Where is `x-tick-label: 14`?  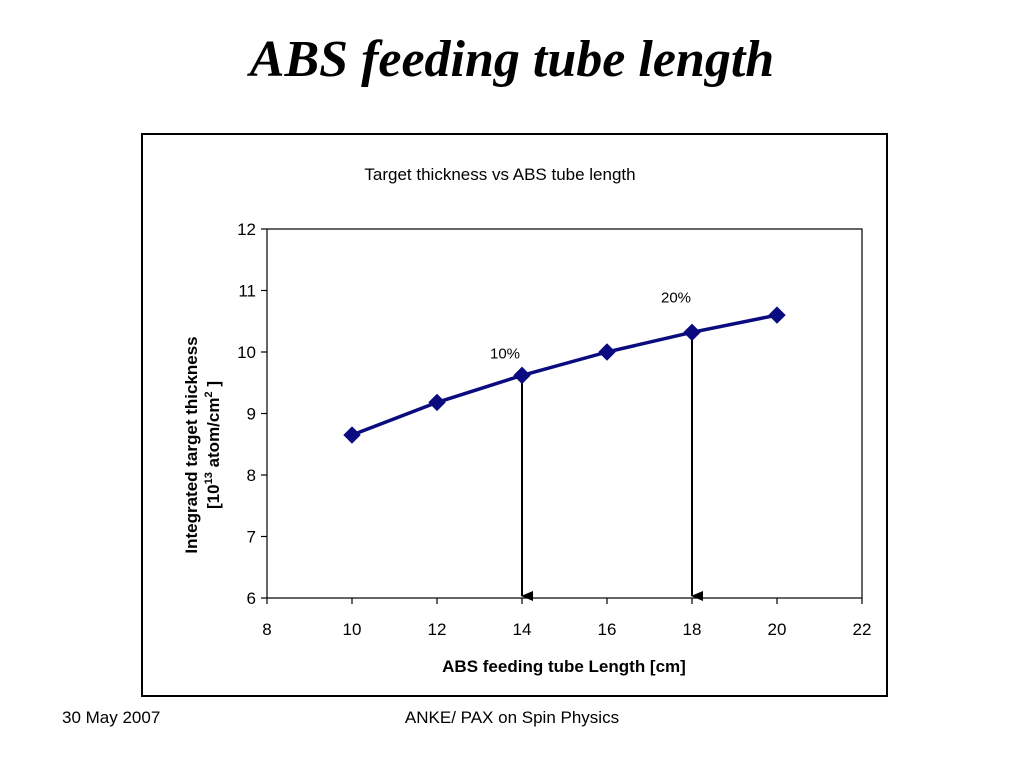 x-tick-label: 14 is located at coordinates (522, 629).